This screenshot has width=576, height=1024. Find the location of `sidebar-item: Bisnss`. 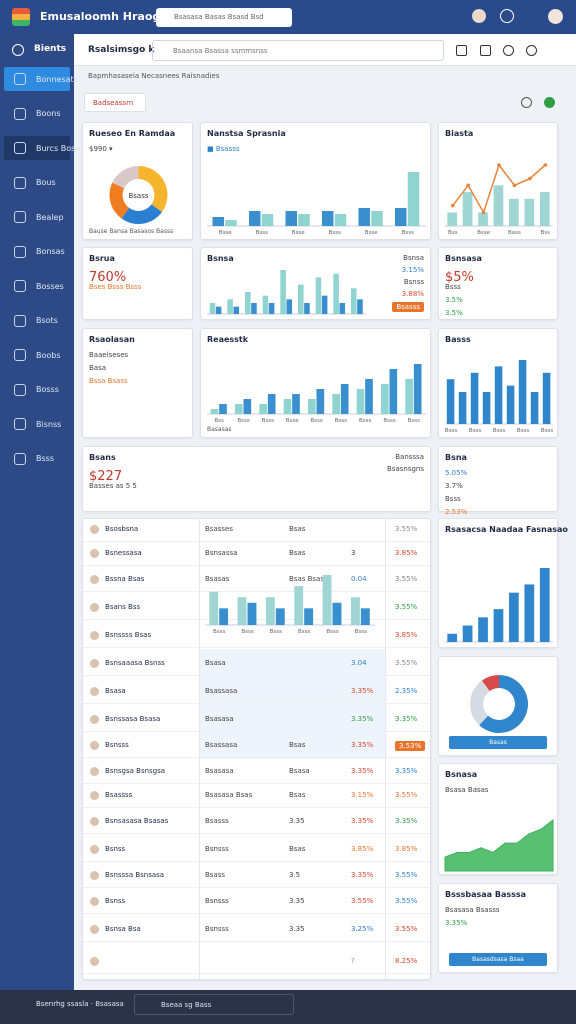

sidebar-item: Bisnss is located at coordinates (49, 424).